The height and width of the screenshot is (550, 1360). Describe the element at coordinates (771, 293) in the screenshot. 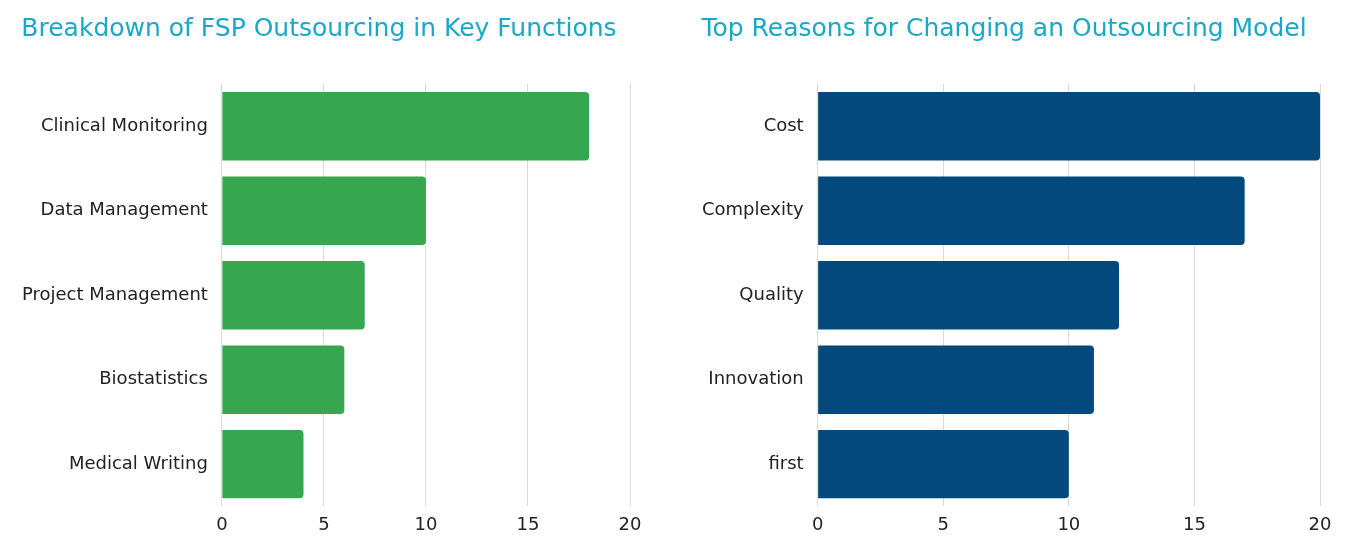

I see `y-tick-label: Quality` at that location.